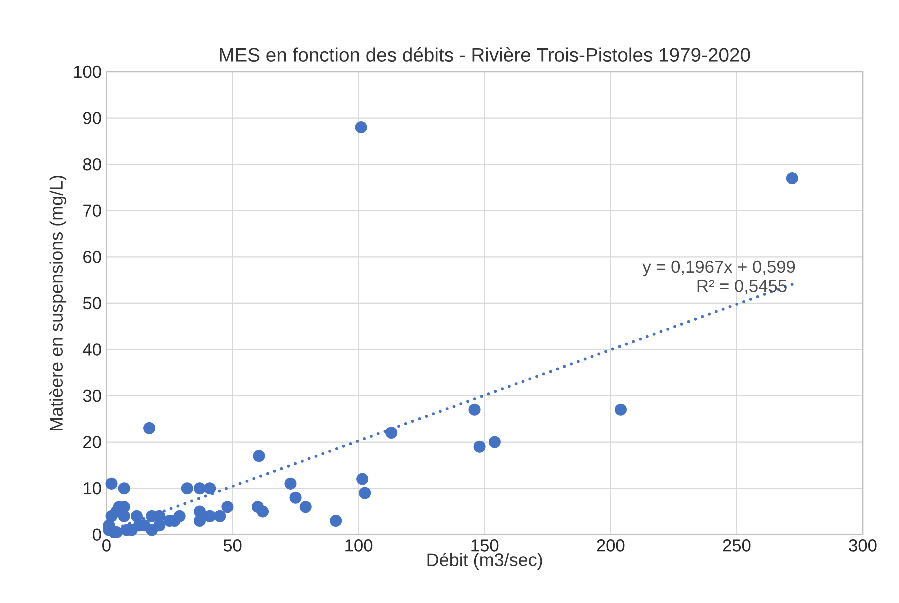 This screenshot has width=899, height=603. Describe the element at coordinates (93, 257) in the screenshot. I see `y-tick-label: 60` at that location.